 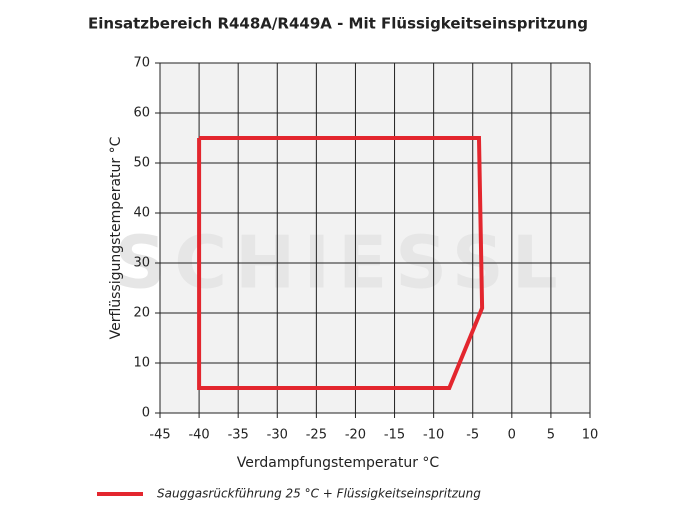 What do you see at coordinates (141, 213) in the screenshot?
I see `y-tick-label: 40` at bounding box center [141, 213].